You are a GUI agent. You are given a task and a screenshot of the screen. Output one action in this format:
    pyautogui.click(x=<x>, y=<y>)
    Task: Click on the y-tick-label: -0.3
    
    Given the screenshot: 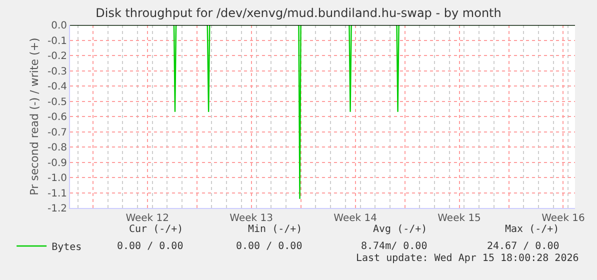 What is the action you would take?
    pyautogui.click(x=57, y=72)
    